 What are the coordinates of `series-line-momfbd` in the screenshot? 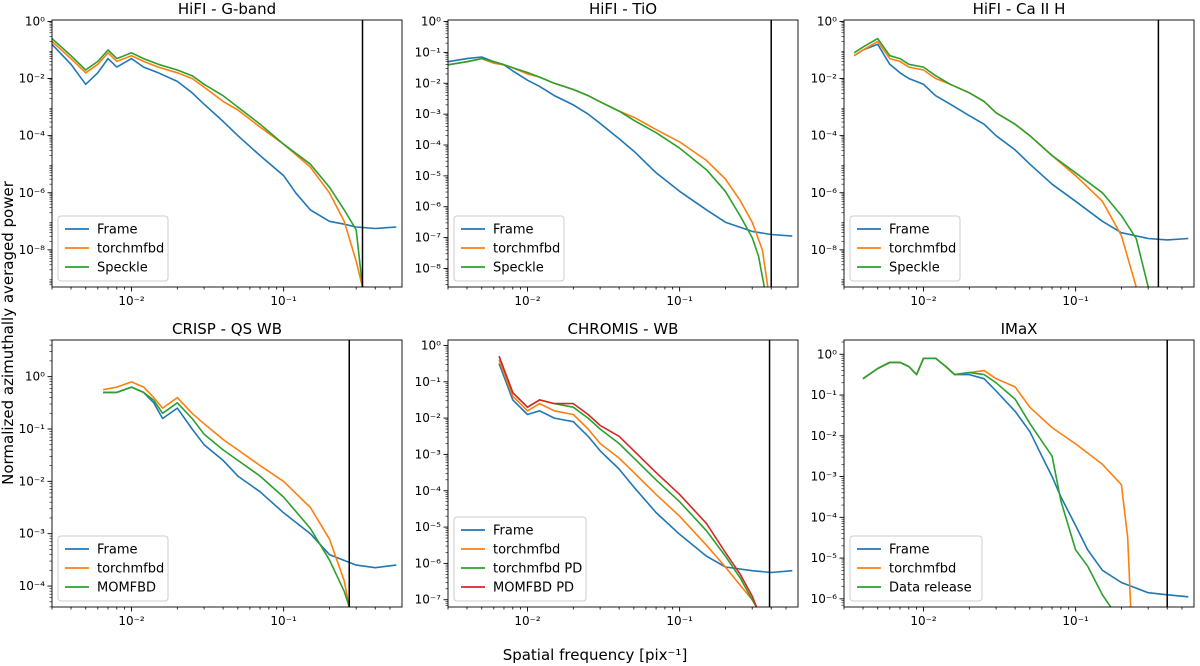 It's located at (227, 496).